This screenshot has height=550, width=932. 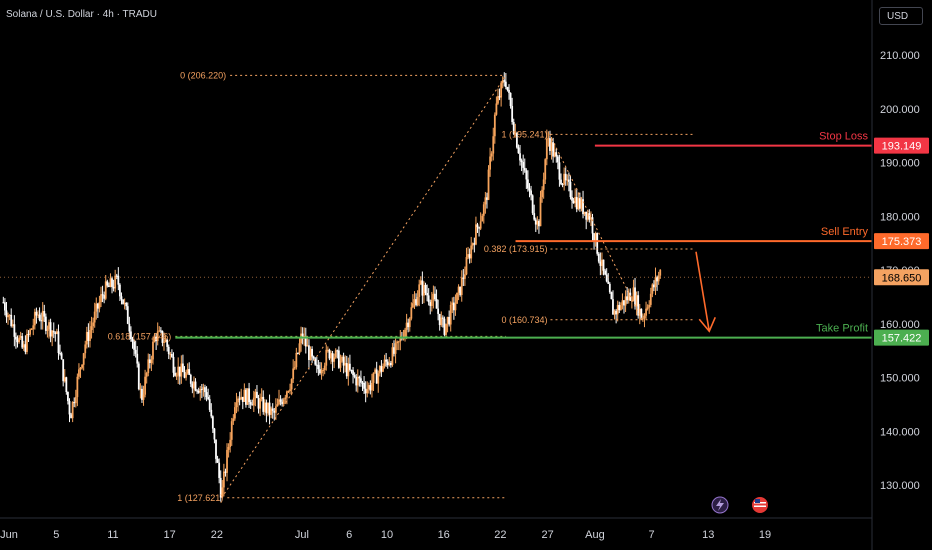 What do you see at coordinates (595, 535) in the screenshot?
I see `x-tick-label: Aug` at bounding box center [595, 535].